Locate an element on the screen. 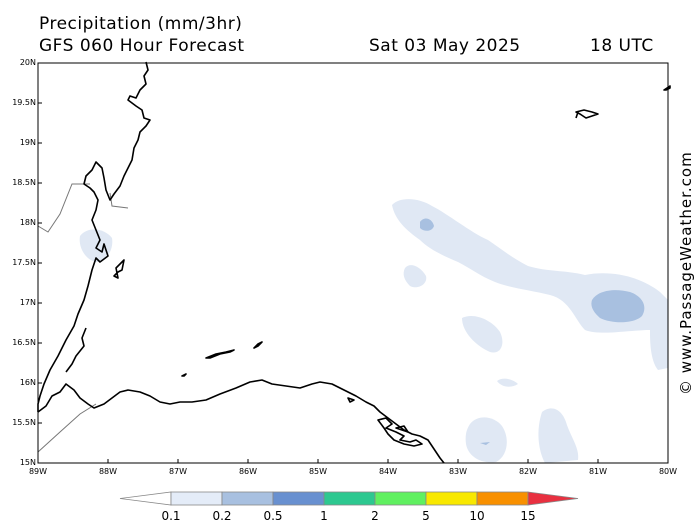 The height and width of the screenshot is (525, 700). legend-label: 1 is located at coordinates (324, 516).